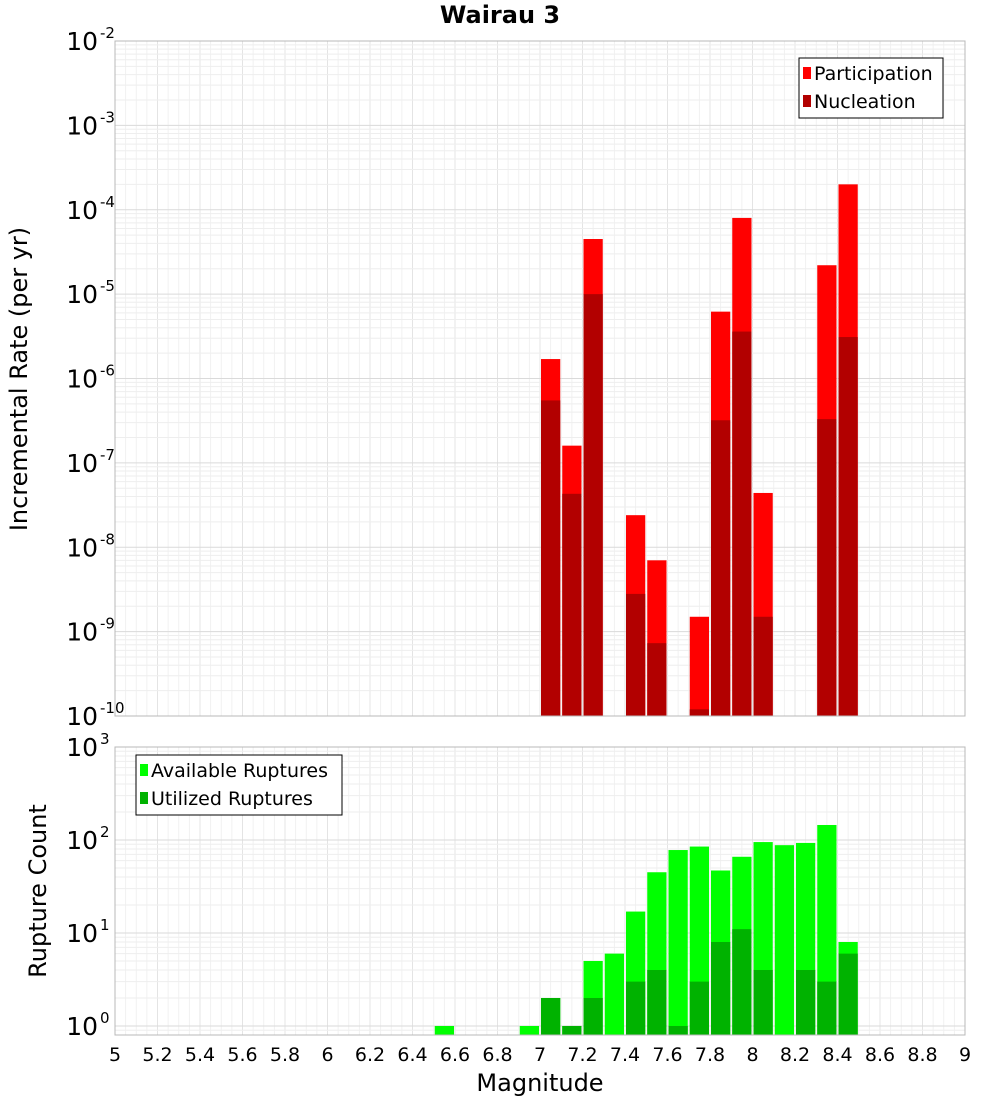  Describe the element at coordinates (922, 1055) in the screenshot. I see `x-tick-label: 8.8` at that location.